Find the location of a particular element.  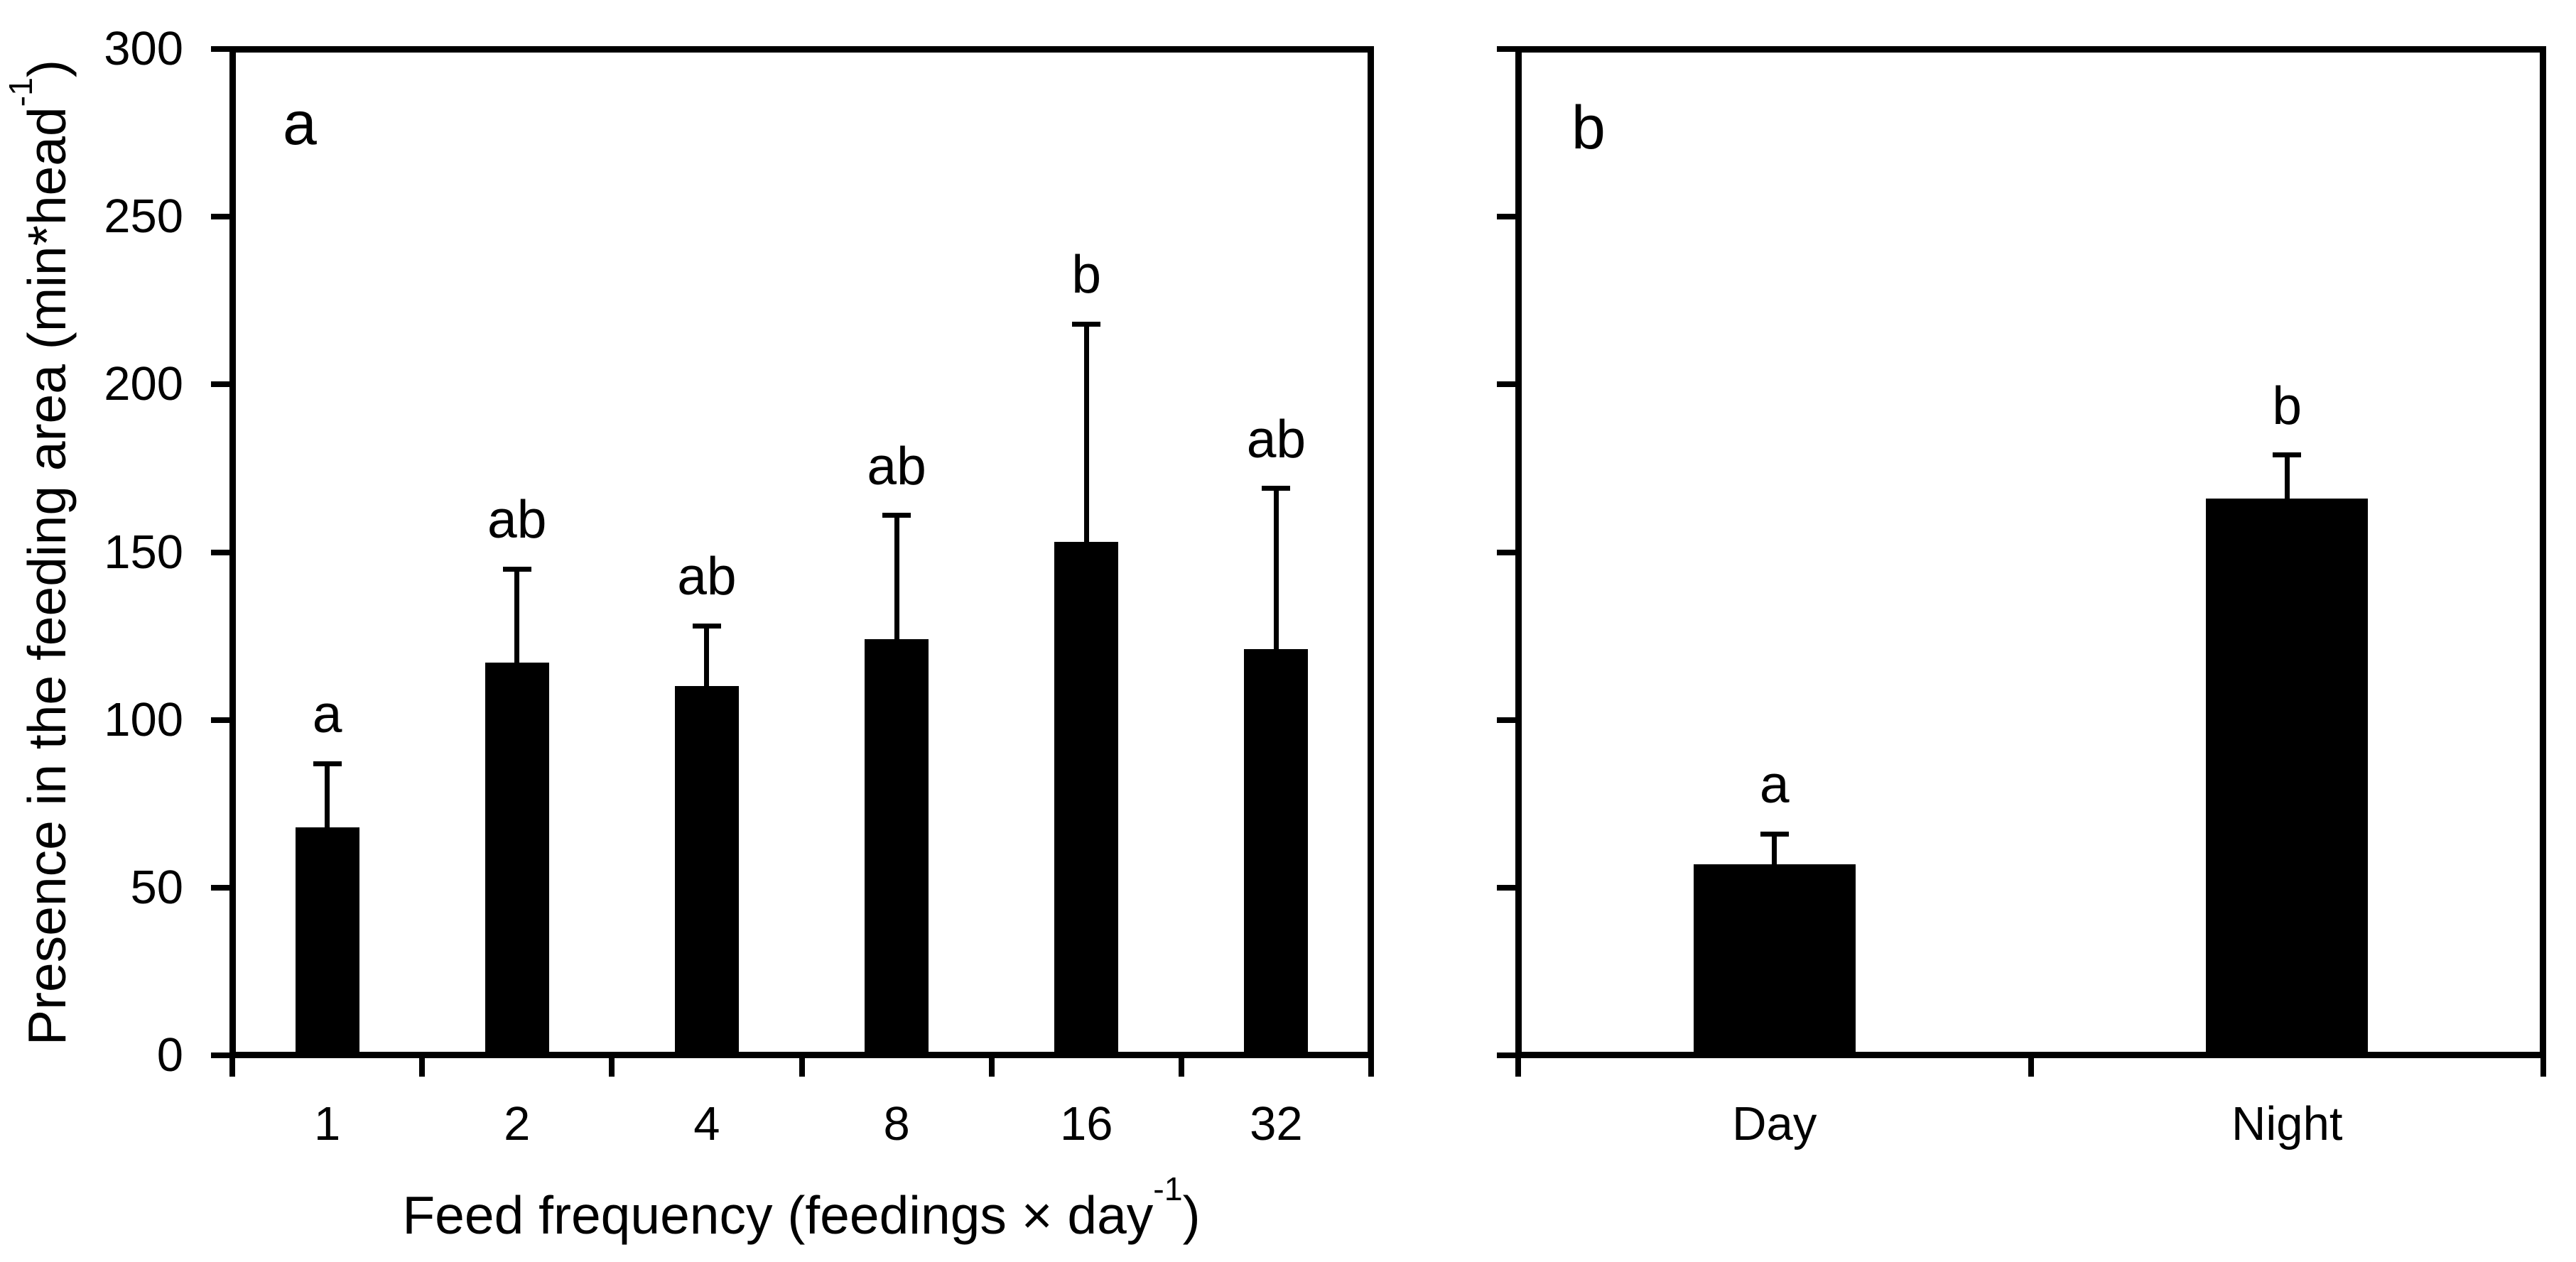

y-tick-label: 150 is located at coordinates (143, 552).